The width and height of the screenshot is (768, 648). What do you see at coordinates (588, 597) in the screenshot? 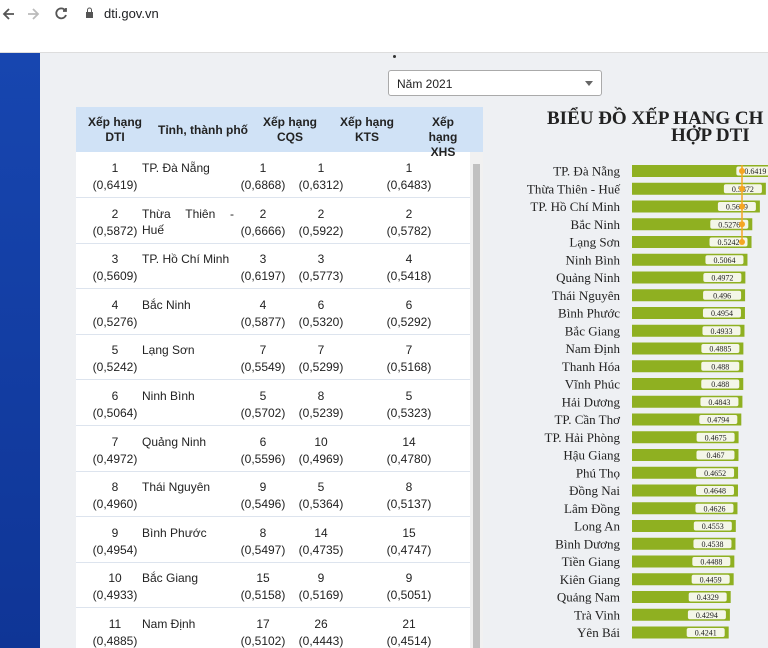
I see `category-label: Quảng Nam` at bounding box center [588, 597].